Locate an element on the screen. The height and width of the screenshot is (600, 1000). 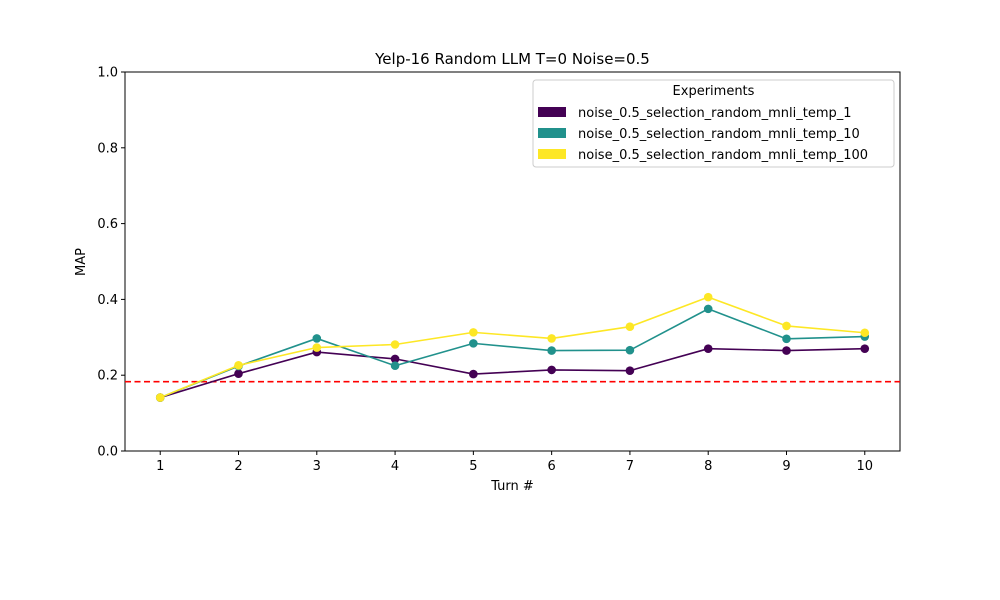
y-tick-label: 0.4 is located at coordinates (107, 300).